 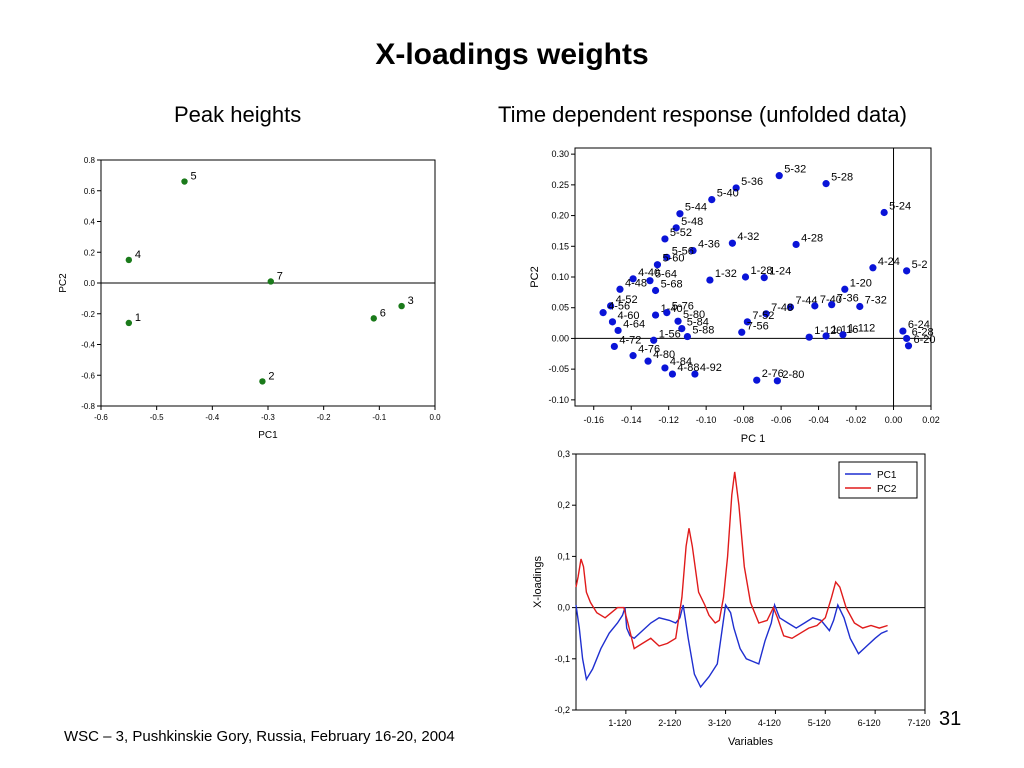 I want to click on left-panel-heading: Peak heights, so click(x=238, y=114).